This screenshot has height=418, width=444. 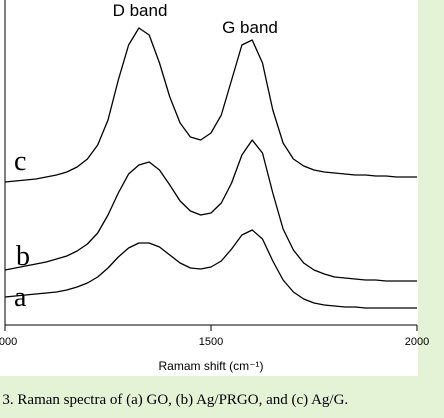 I want to click on x-axis-label: Ramam shift (cm⁻¹), so click(x=211, y=366).